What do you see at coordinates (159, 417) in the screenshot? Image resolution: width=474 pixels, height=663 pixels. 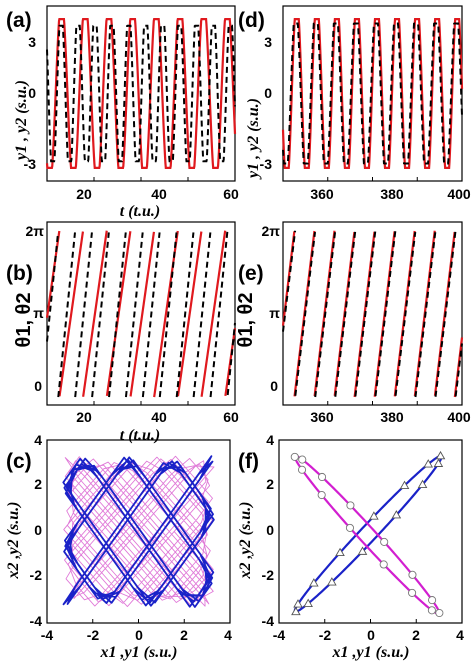 I see `panel-b-xtick: 40` at bounding box center [159, 417].